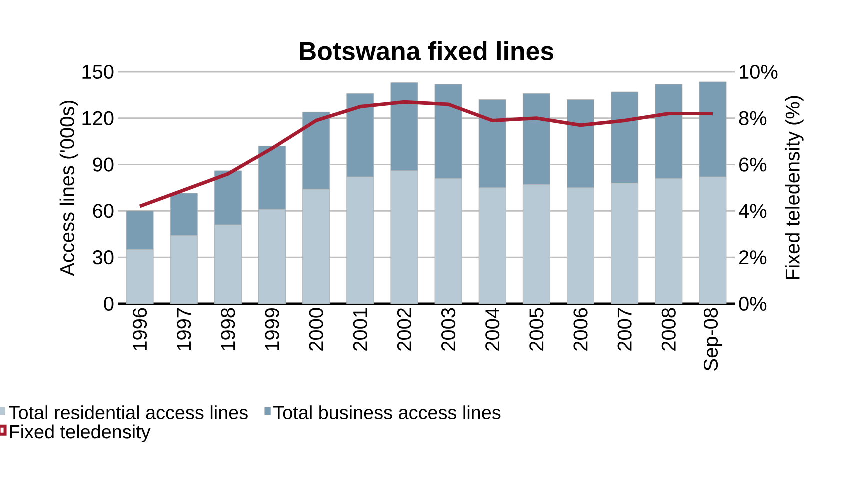 This screenshot has height=491, width=860. I want to click on x-tick-label: 1997, so click(184, 329).